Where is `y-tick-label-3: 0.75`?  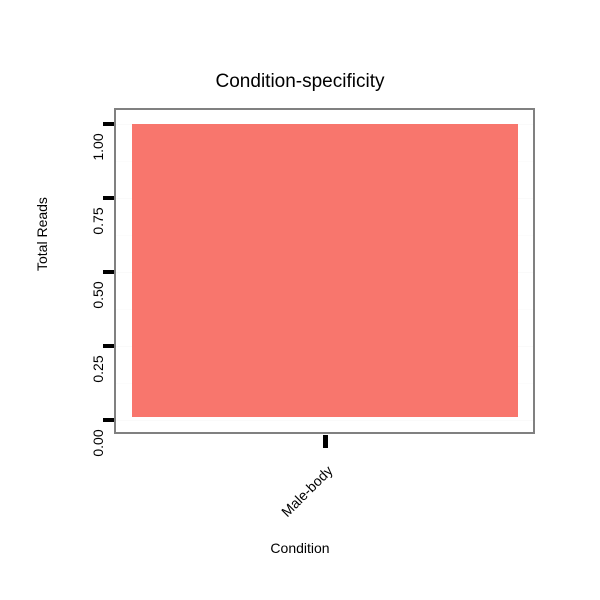 y-tick-label-3: 0.75 is located at coordinates (98, 221).